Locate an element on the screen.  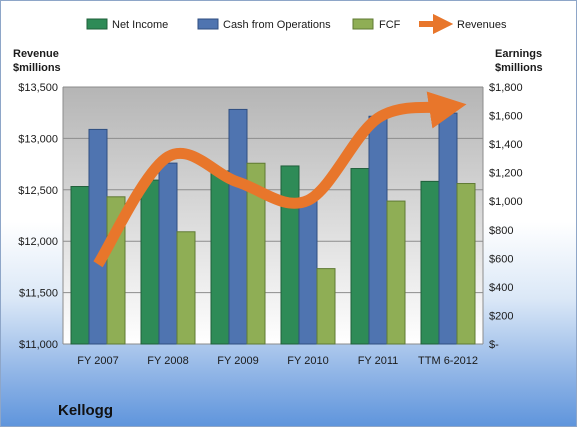
right-tick-label: $800 is located at coordinates (501, 231).